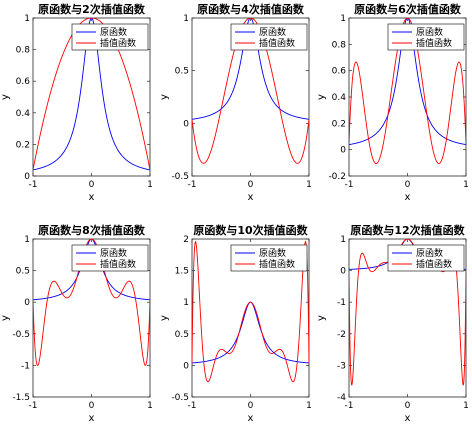  I want to click on y-tick-label: 1.5, so click(182, 272).